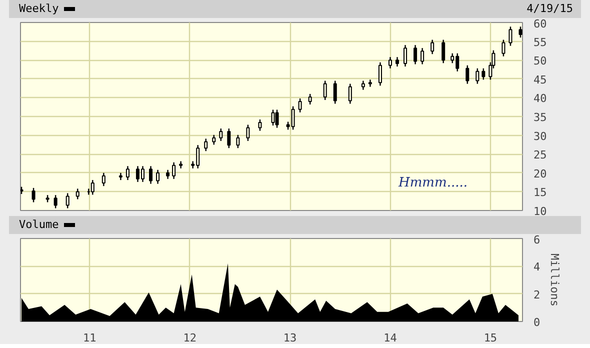  I want to click on y-tick-label: 2, so click(537, 295).